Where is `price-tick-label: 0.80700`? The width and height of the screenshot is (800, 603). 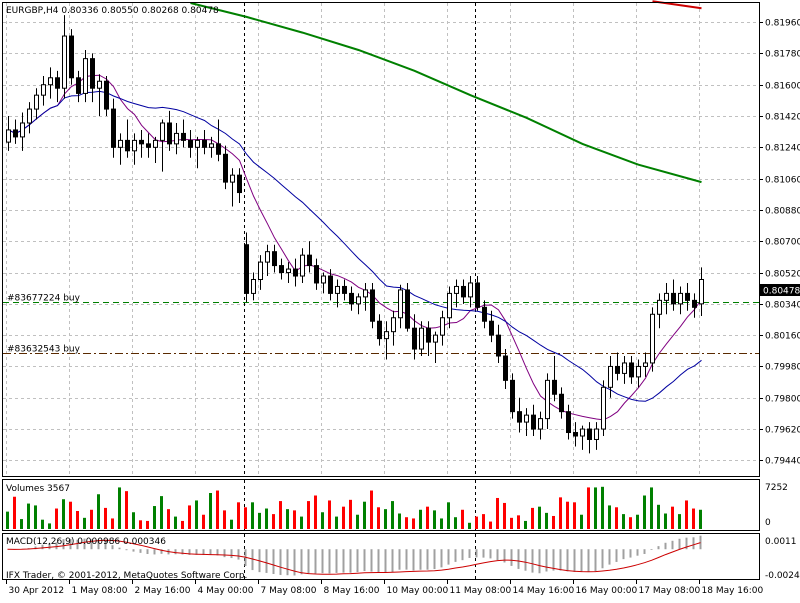
price-tick-label: 0.80700 is located at coordinates (782, 243).